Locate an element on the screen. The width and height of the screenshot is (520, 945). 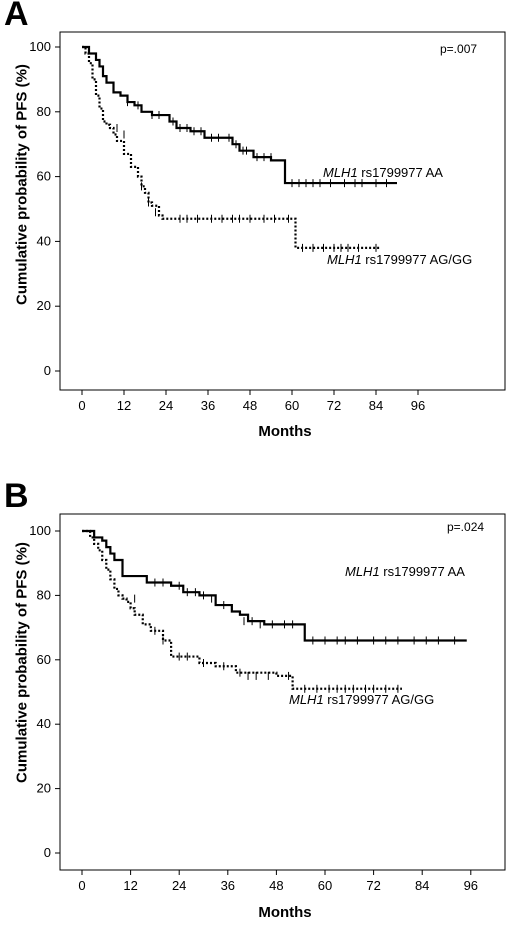
panel-letter: A is located at coordinates (16, 16).